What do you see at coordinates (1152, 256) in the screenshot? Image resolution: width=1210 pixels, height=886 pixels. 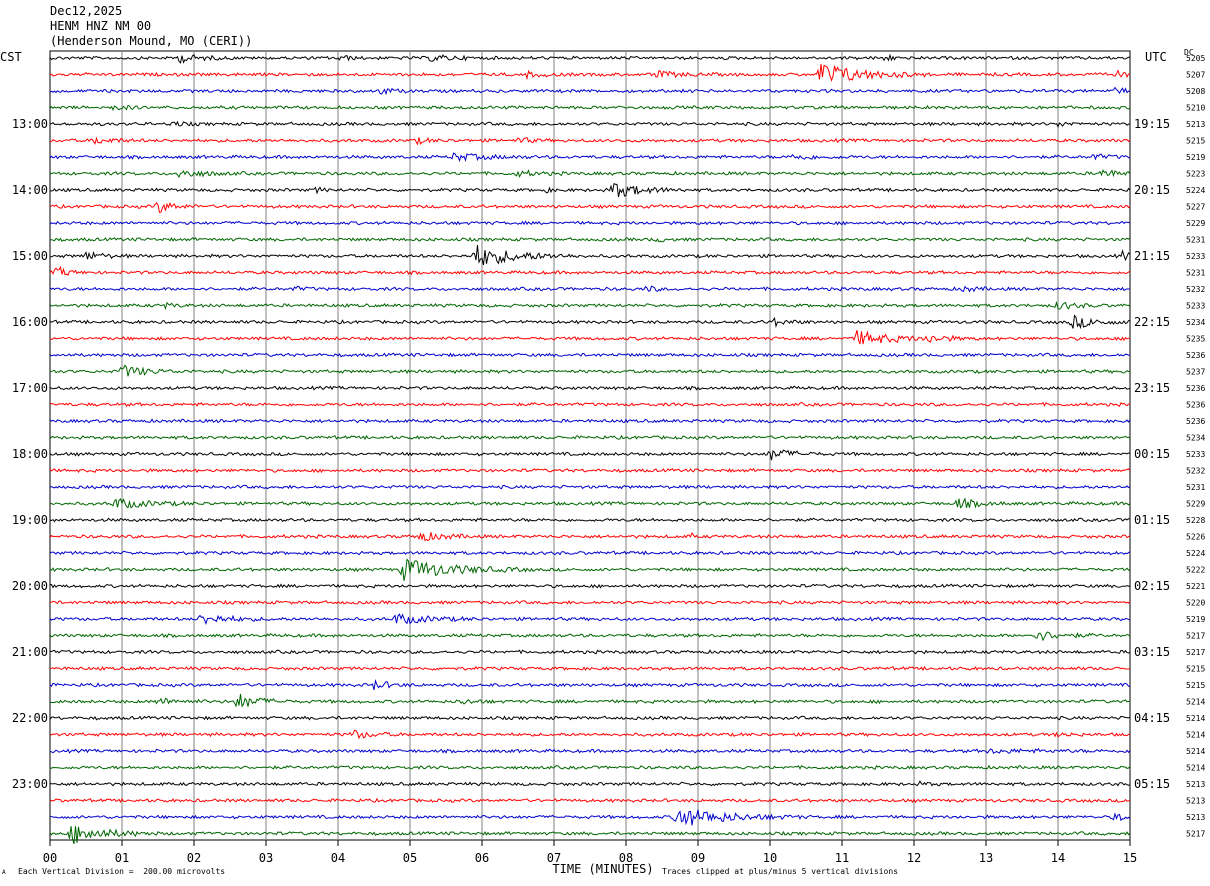 I see `utc-hour-label: 21:15` at bounding box center [1152, 256].